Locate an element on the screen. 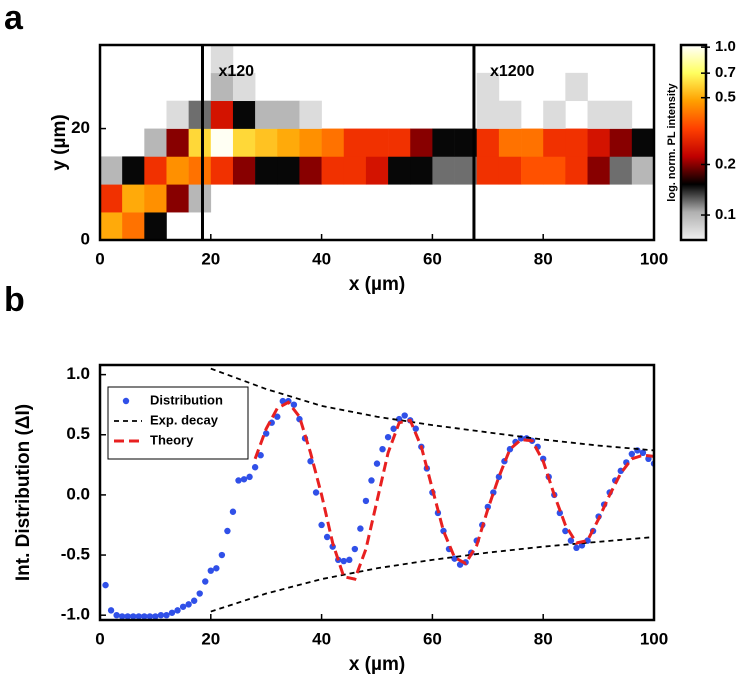  legend-label: Exp. decay is located at coordinates (184, 419).